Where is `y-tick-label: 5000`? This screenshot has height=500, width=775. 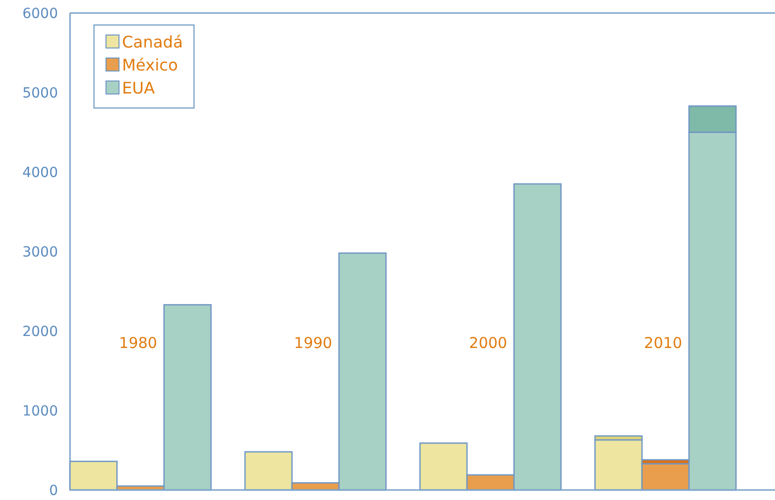
y-tick-label: 5000 is located at coordinates (40, 93).